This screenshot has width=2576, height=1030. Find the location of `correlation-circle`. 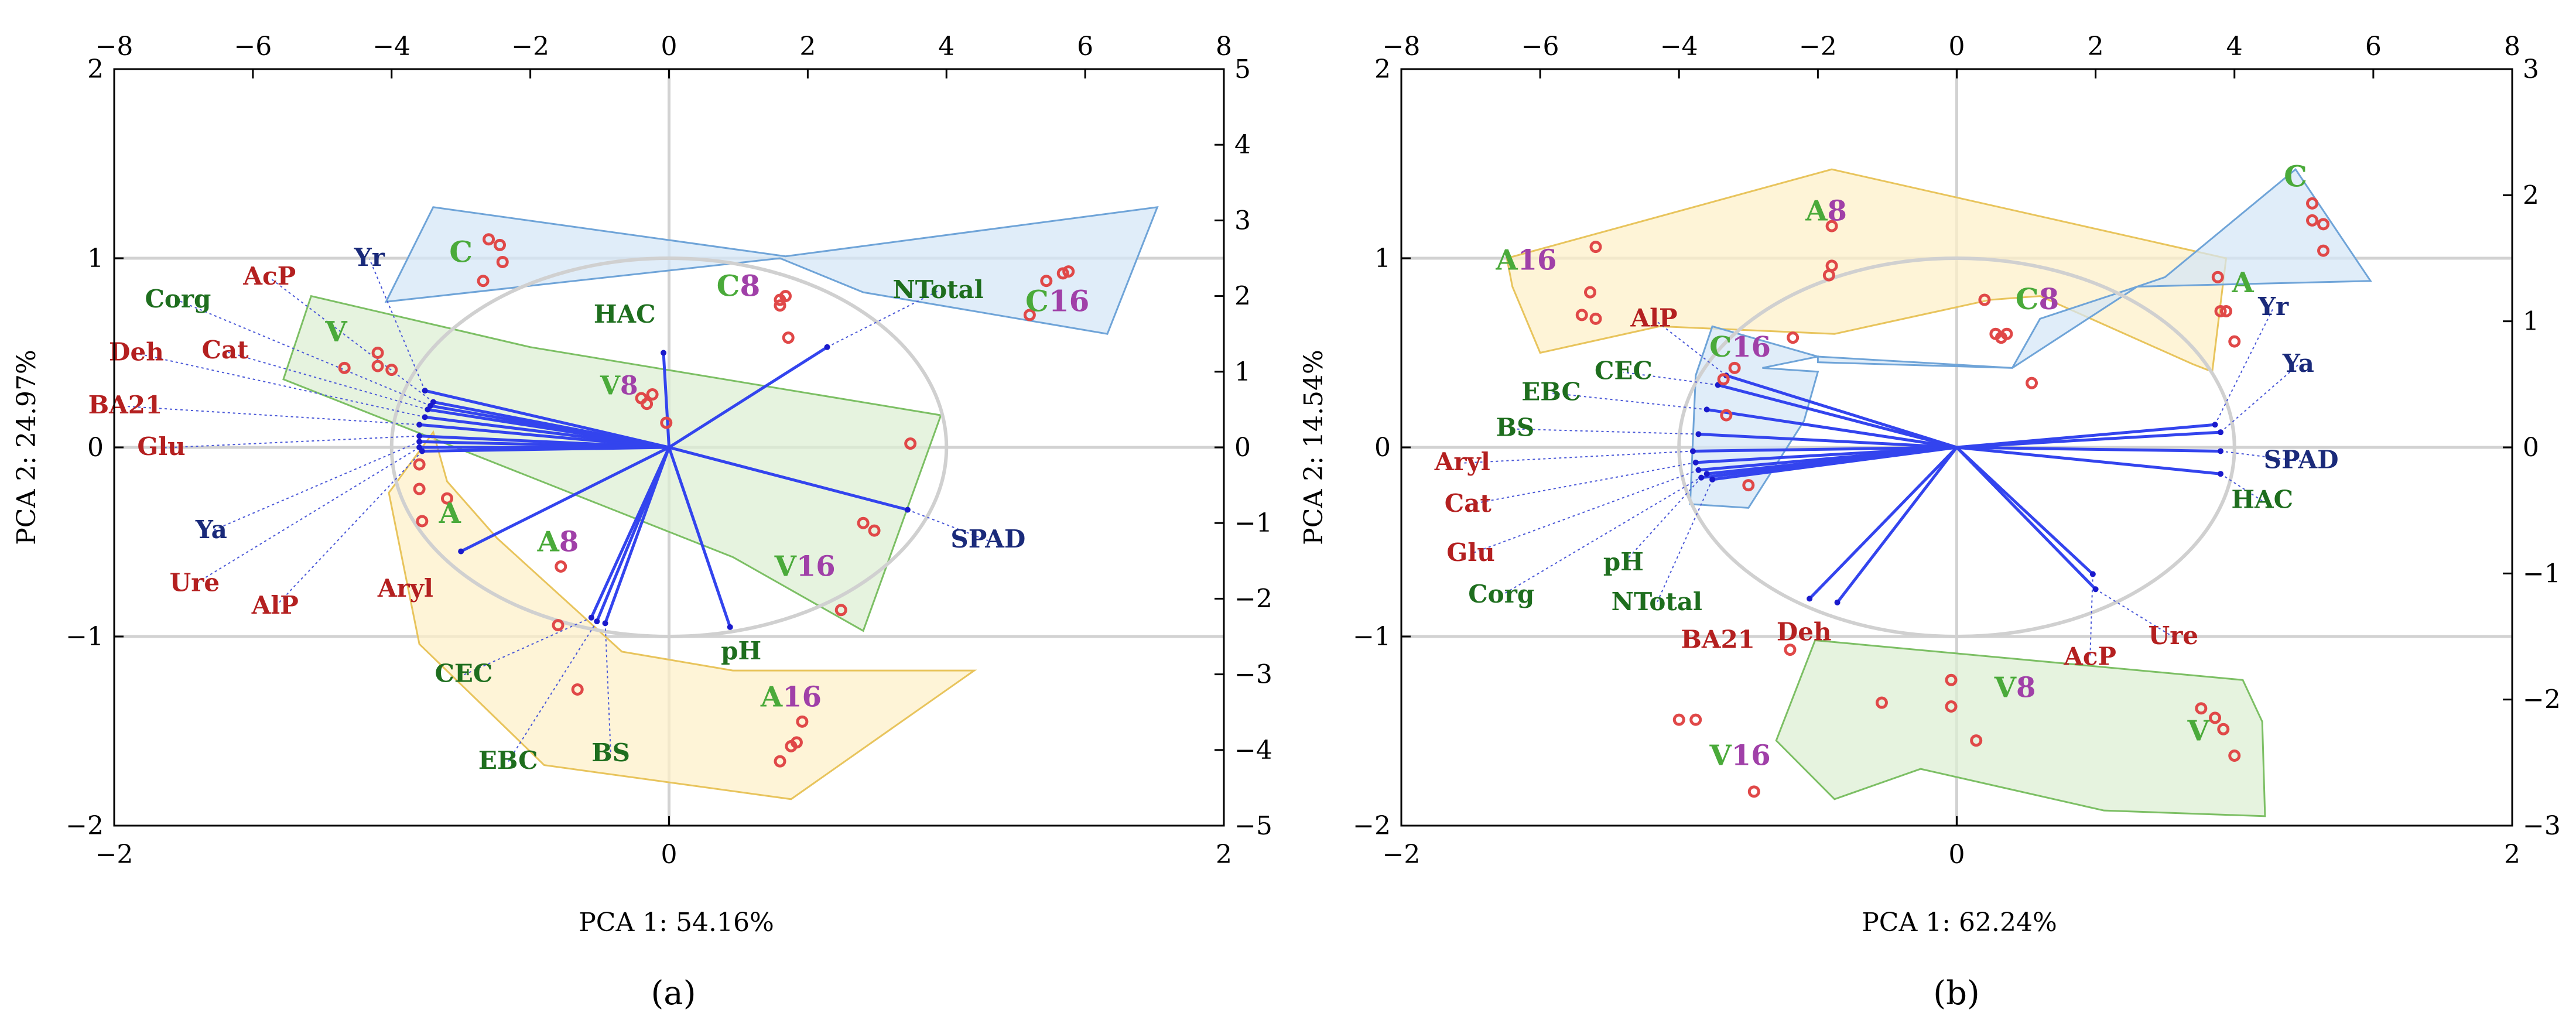

correlation-circle is located at coordinates (669, 447).